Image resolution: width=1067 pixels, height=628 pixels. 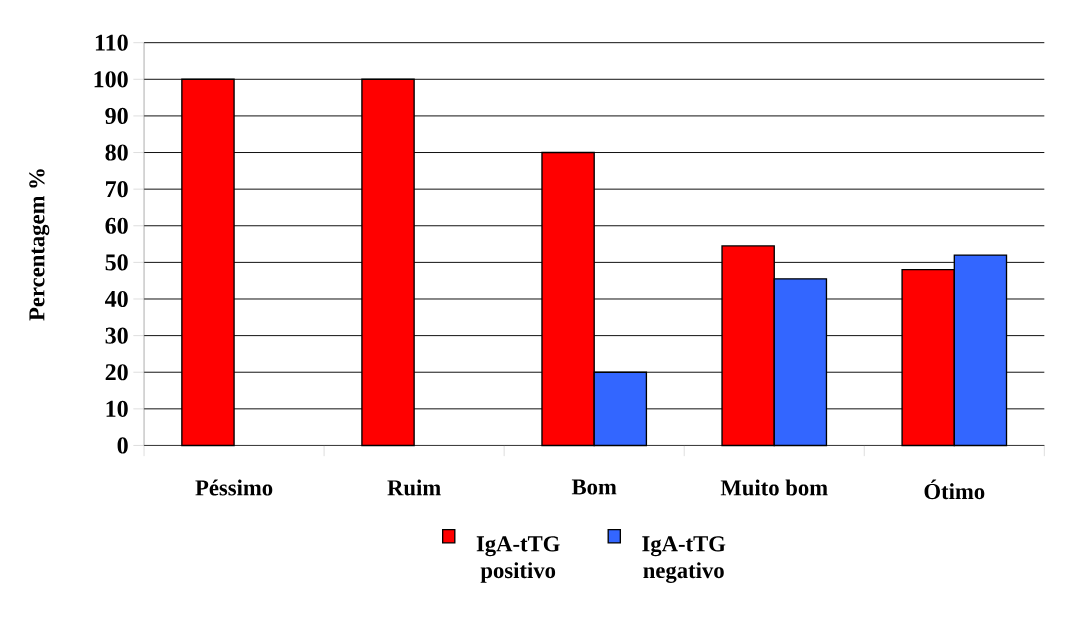 What do you see at coordinates (116, 262) in the screenshot?
I see `y-tick-label: 50` at bounding box center [116, 262].